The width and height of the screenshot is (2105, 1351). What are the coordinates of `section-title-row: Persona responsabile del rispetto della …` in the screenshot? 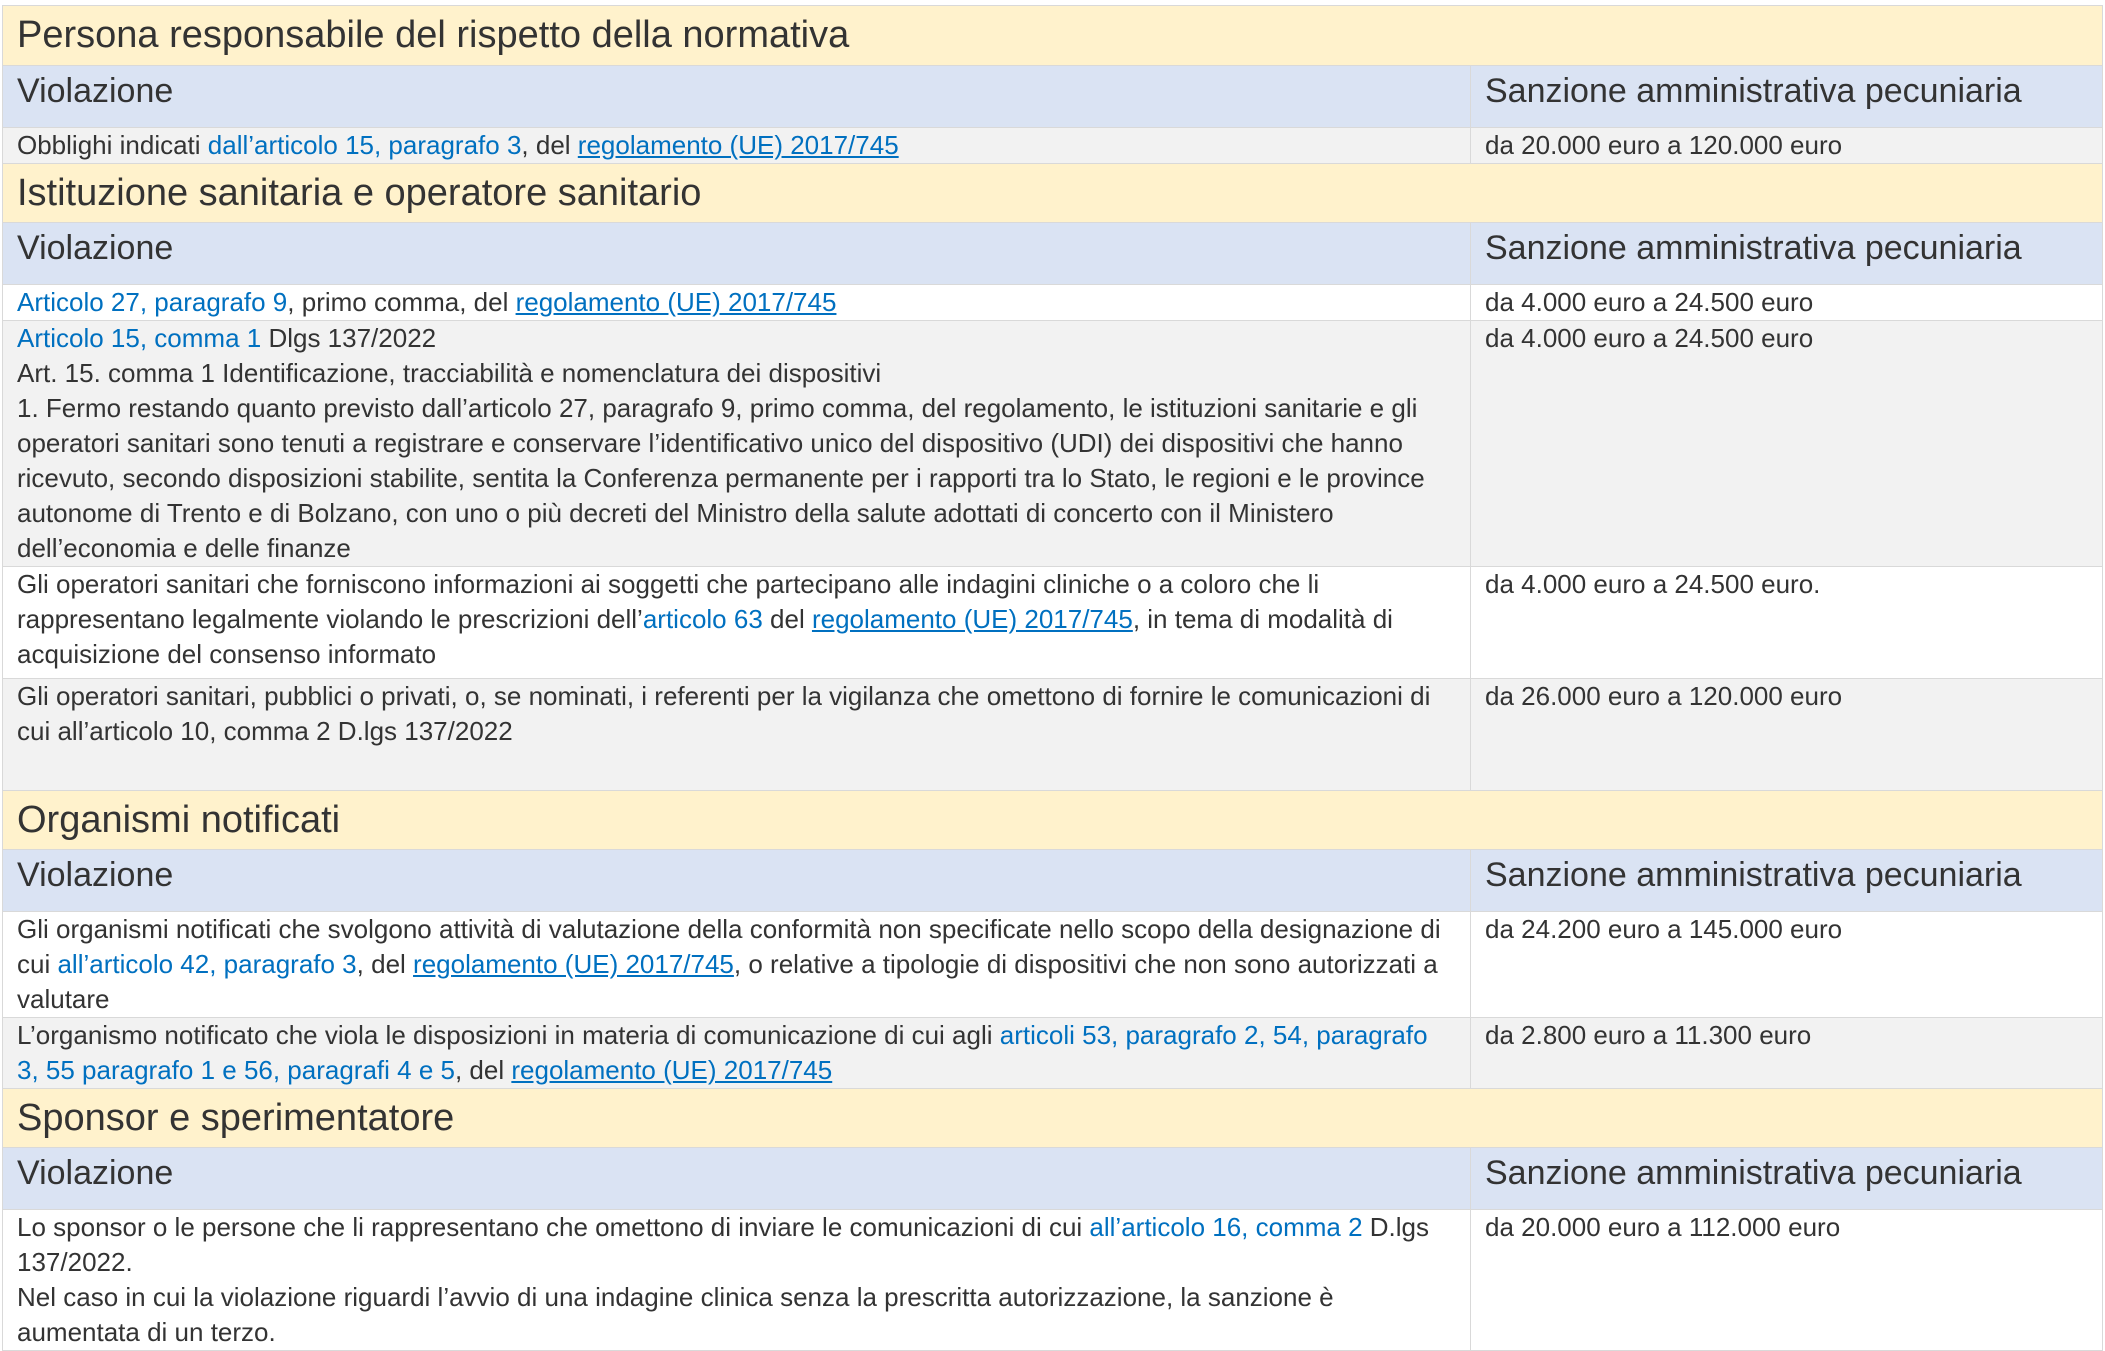 It's located at (1052, 35).